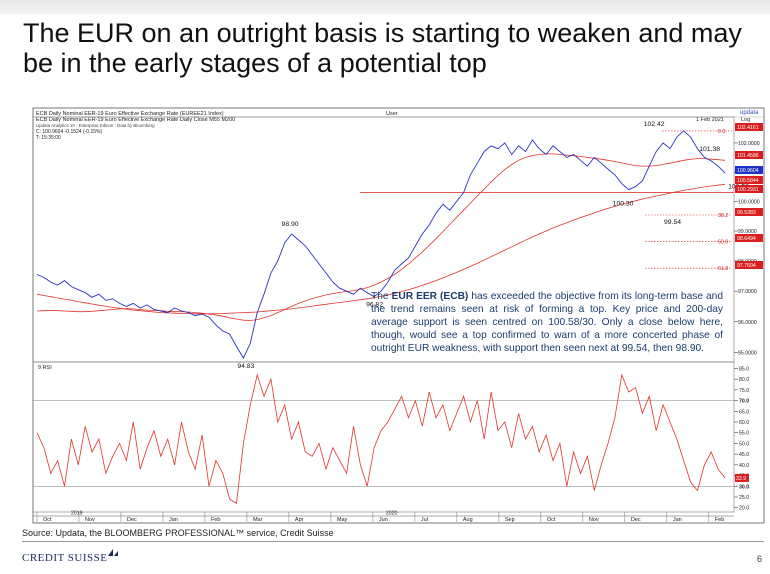  I want to click on annotation-pre: The, so click(381, 296).